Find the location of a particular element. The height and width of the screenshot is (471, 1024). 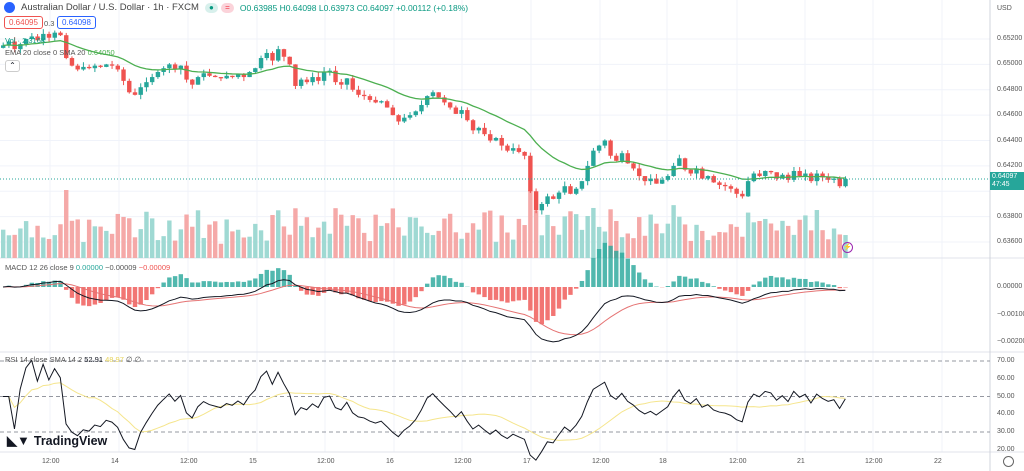

rsi-extra: ∅ ∅ is located at coordinates (133, 359).